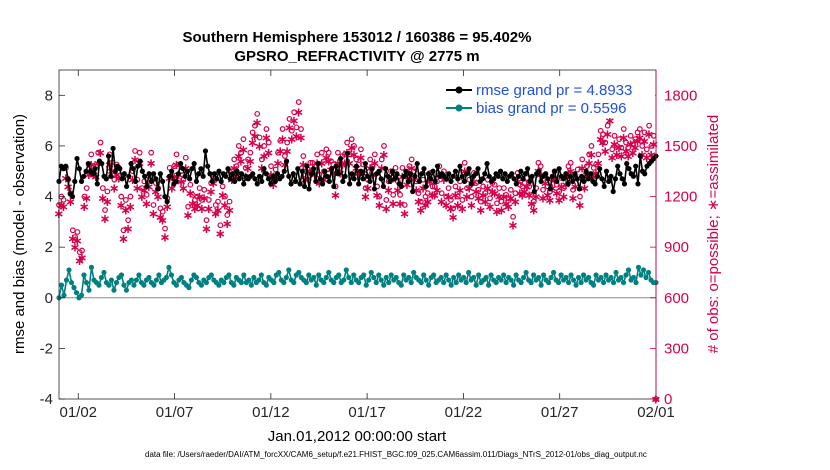  Describe the element at coordinates (560, 412) in the screenshot. I see `x-tick-label: 01/27` at that location.